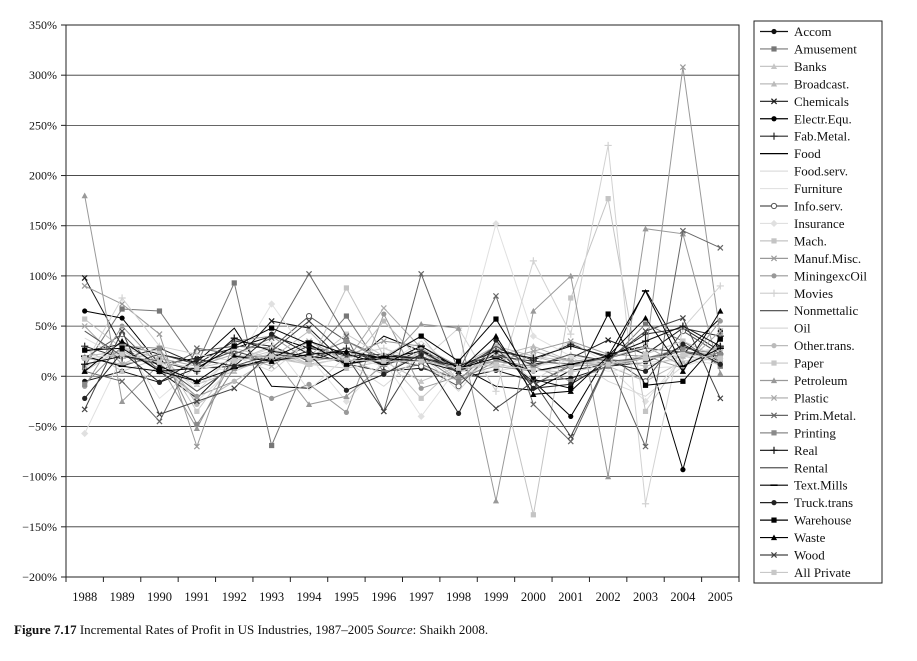 The image size is (917, 661). Describe the element at coordinates (813, 275) in the screenshot. I see `legend-item: MiningexcOil` at that location.